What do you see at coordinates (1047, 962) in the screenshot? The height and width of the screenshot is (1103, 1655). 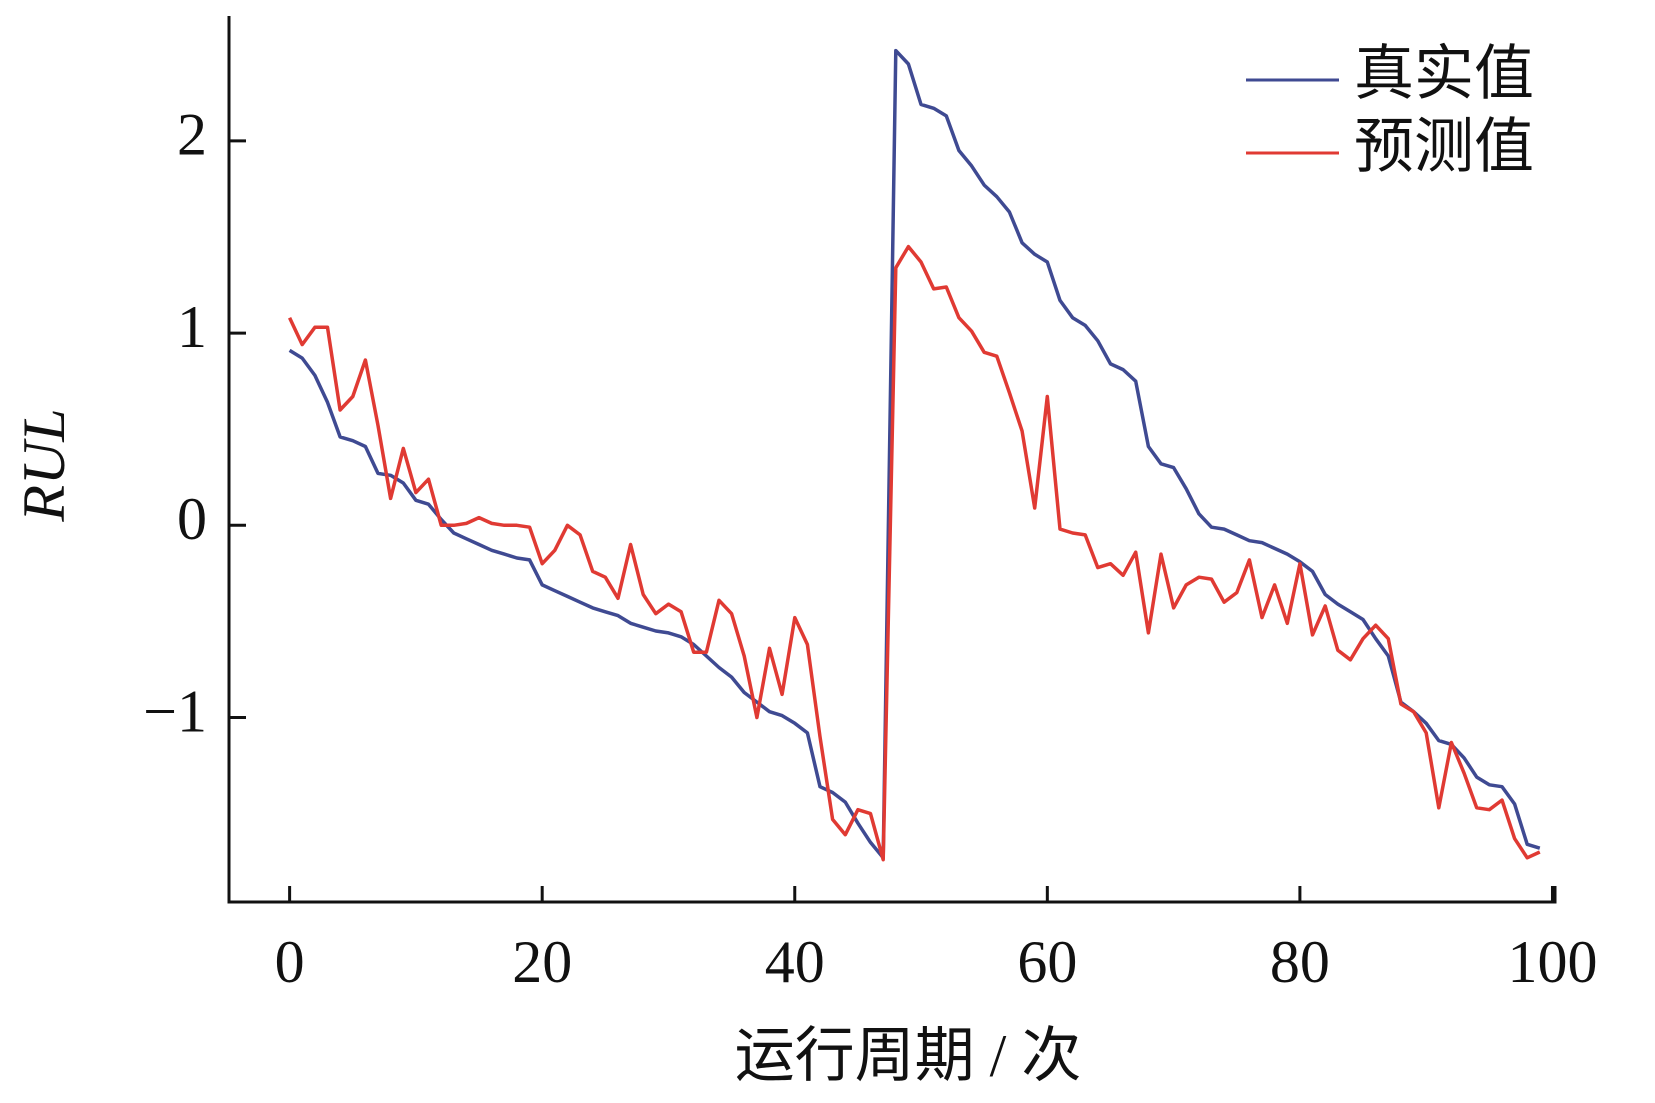 I see `x-tick-label: 60` at bounding box center [1047, 962].